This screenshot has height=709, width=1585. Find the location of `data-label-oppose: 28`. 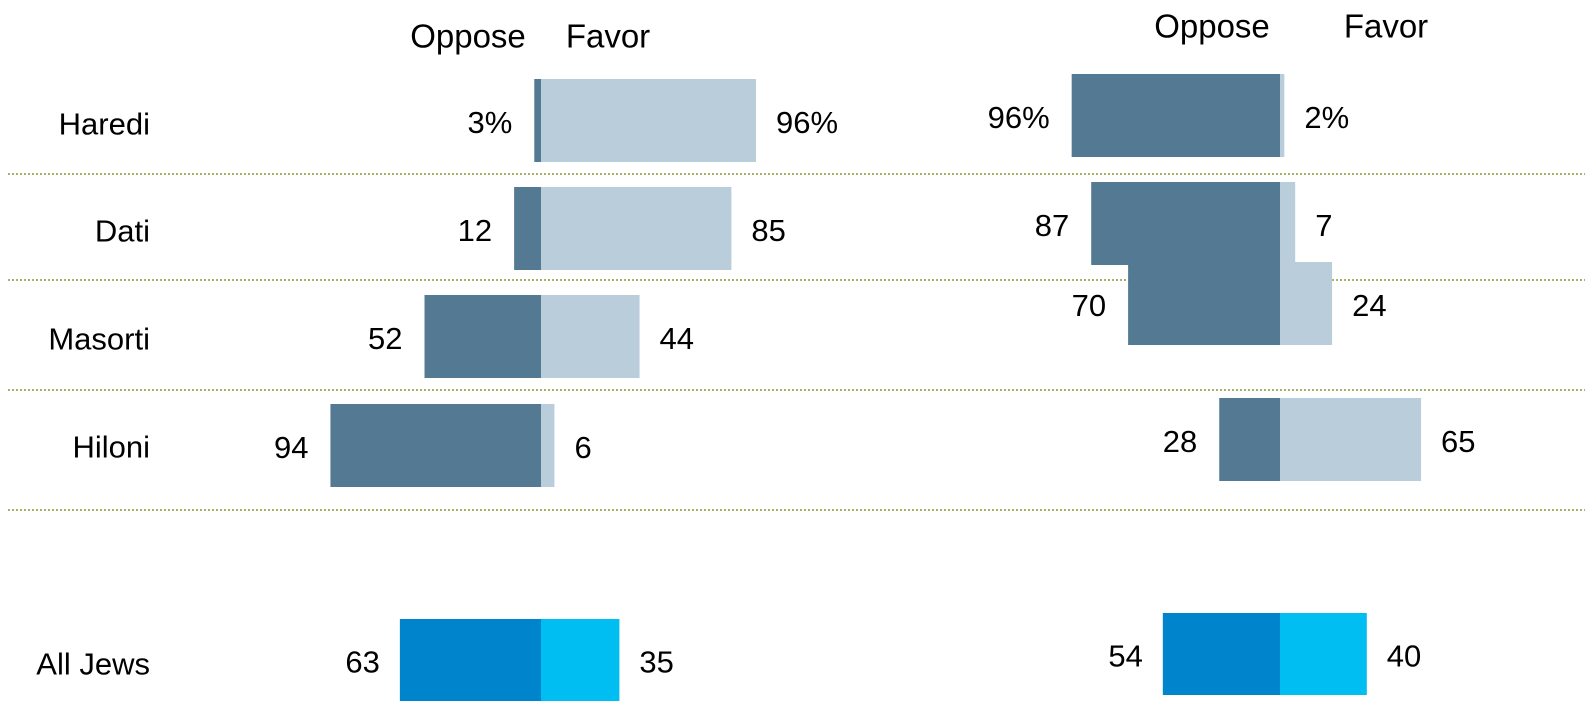

data-label-oppose: 28 is located at coordinates (1180, 441).